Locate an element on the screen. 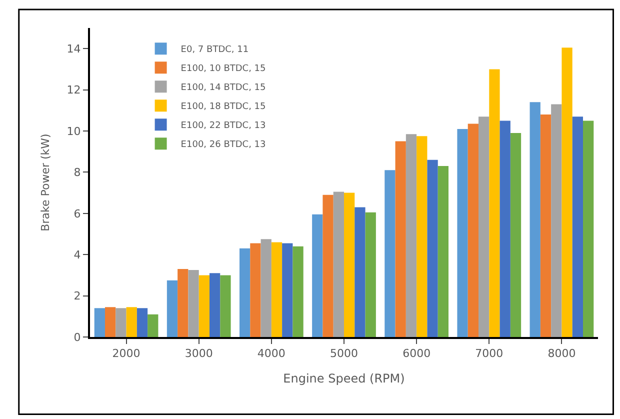  x-tick-label: 4000 is located at coordinates (271, 353).